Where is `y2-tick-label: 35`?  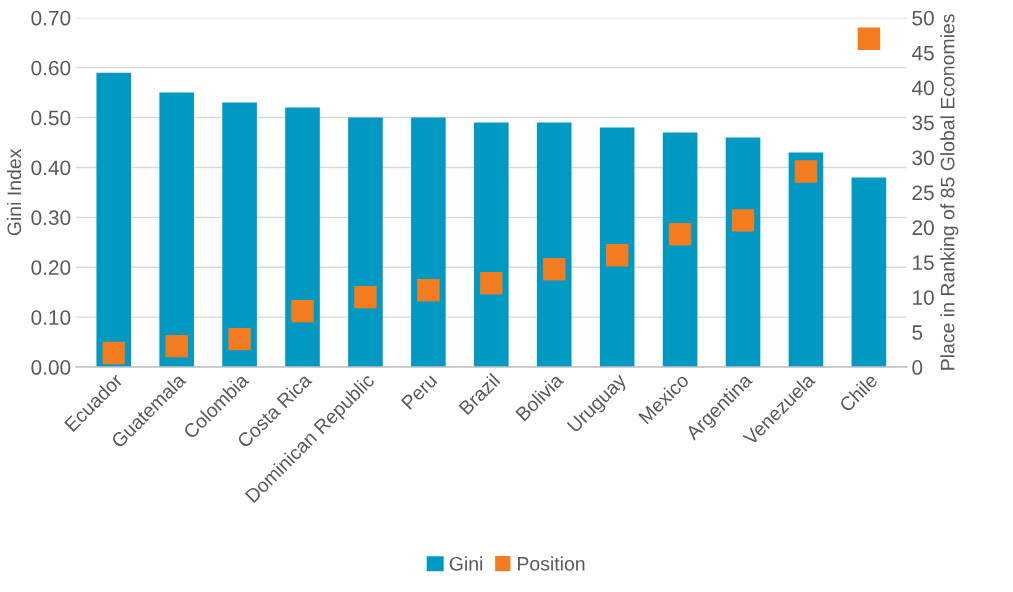 y2-tick-label: 35 is located at coordinates (923, 123).